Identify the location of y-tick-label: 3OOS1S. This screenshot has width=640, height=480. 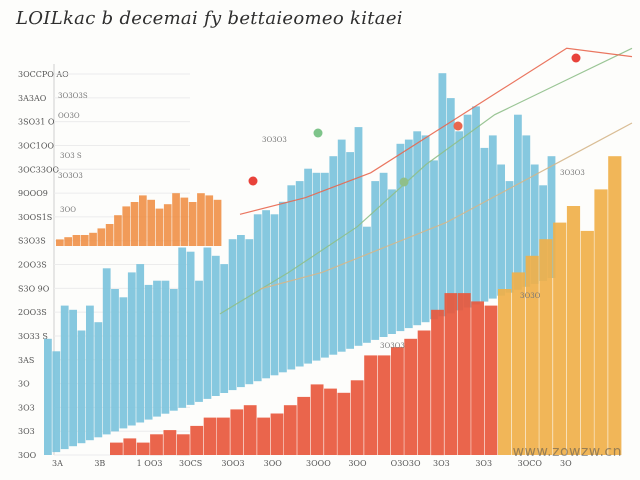
(35, 217).